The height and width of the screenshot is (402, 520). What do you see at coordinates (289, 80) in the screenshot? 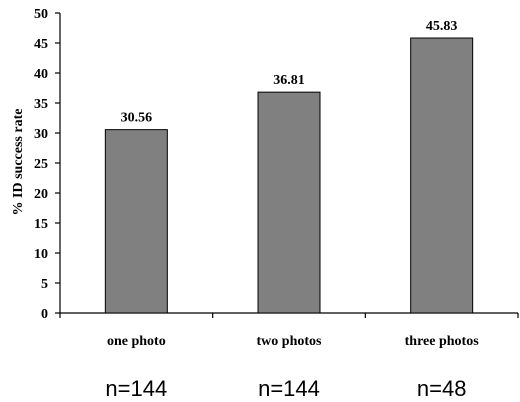
I see `bar-value-label: 36.81` at bounding box center [289, 80].